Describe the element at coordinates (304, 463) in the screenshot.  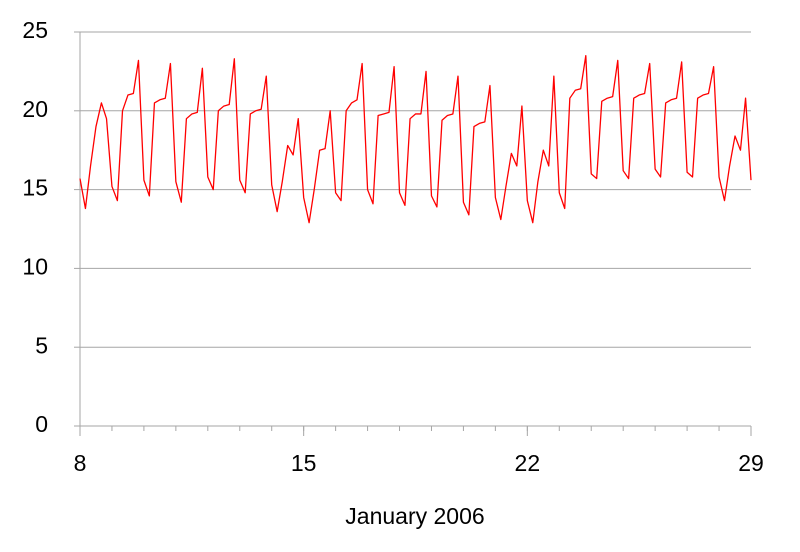
I see `x-tick-label: 15` at that location.